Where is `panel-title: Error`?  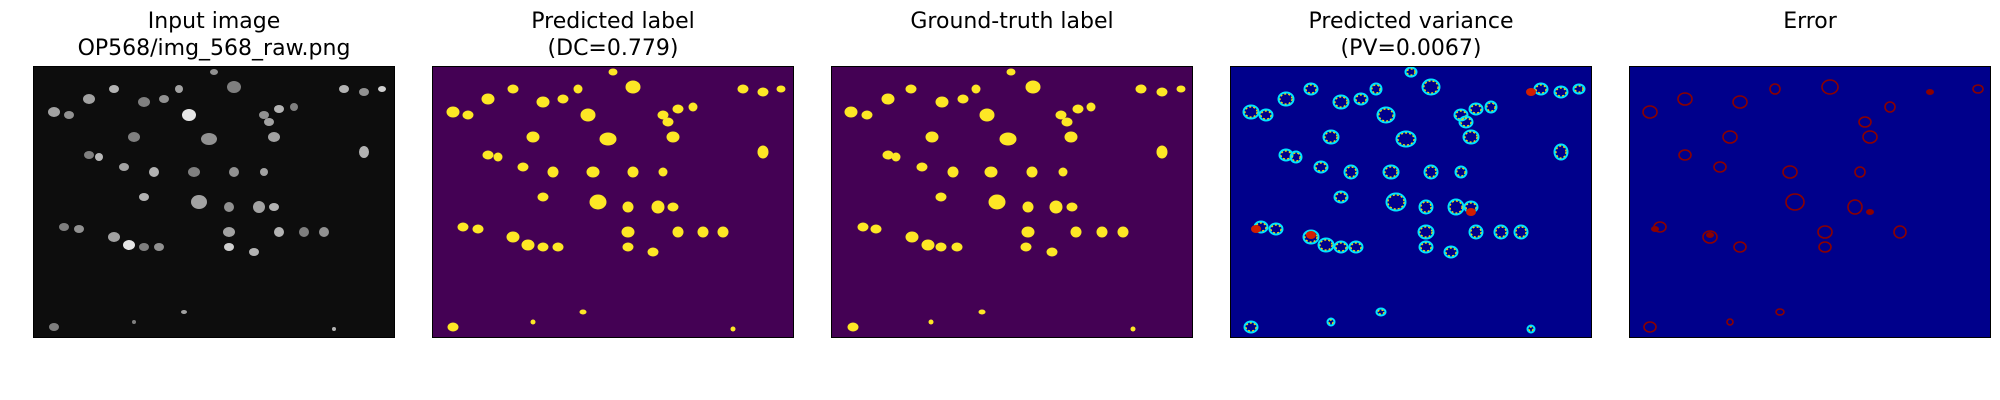 panel-title: Error is located at coordinates (1810, 21).